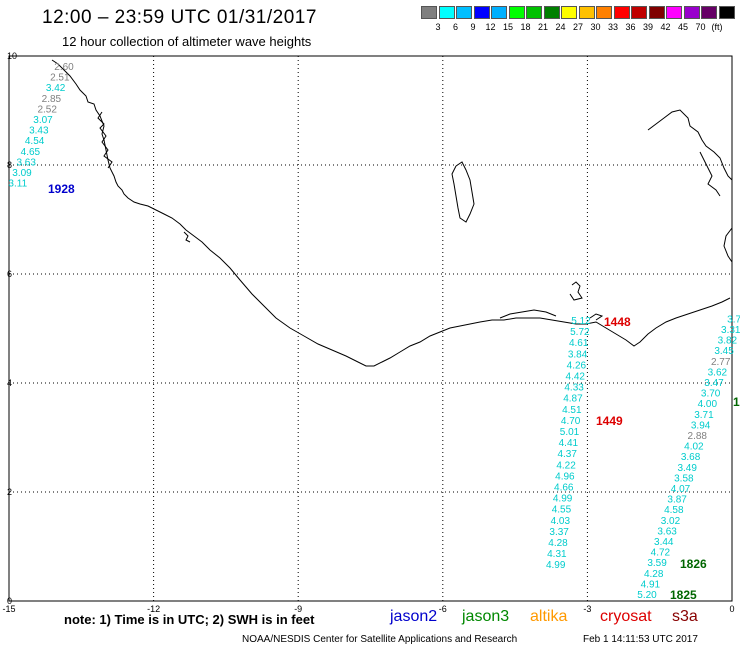 The image size is (740, 650). Describe the element at coordinates (717, 27) in the screenshot. I see `scale-unit: (ft)` at that location.